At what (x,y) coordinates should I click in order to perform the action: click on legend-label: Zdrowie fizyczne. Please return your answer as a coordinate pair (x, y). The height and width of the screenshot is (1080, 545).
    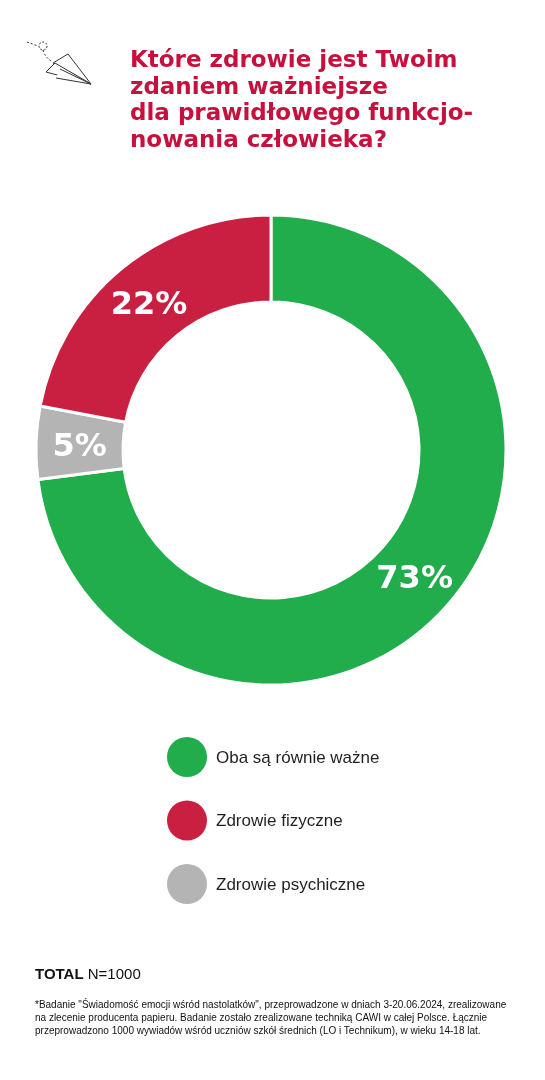
    Looking at the image, I should click on (279, 821).